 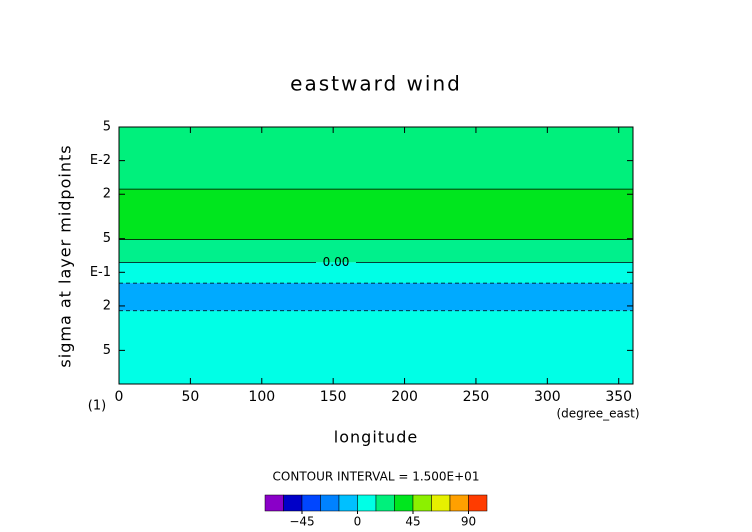 I want to click on chart-title: eastward wind, so click(x=376, y=84).